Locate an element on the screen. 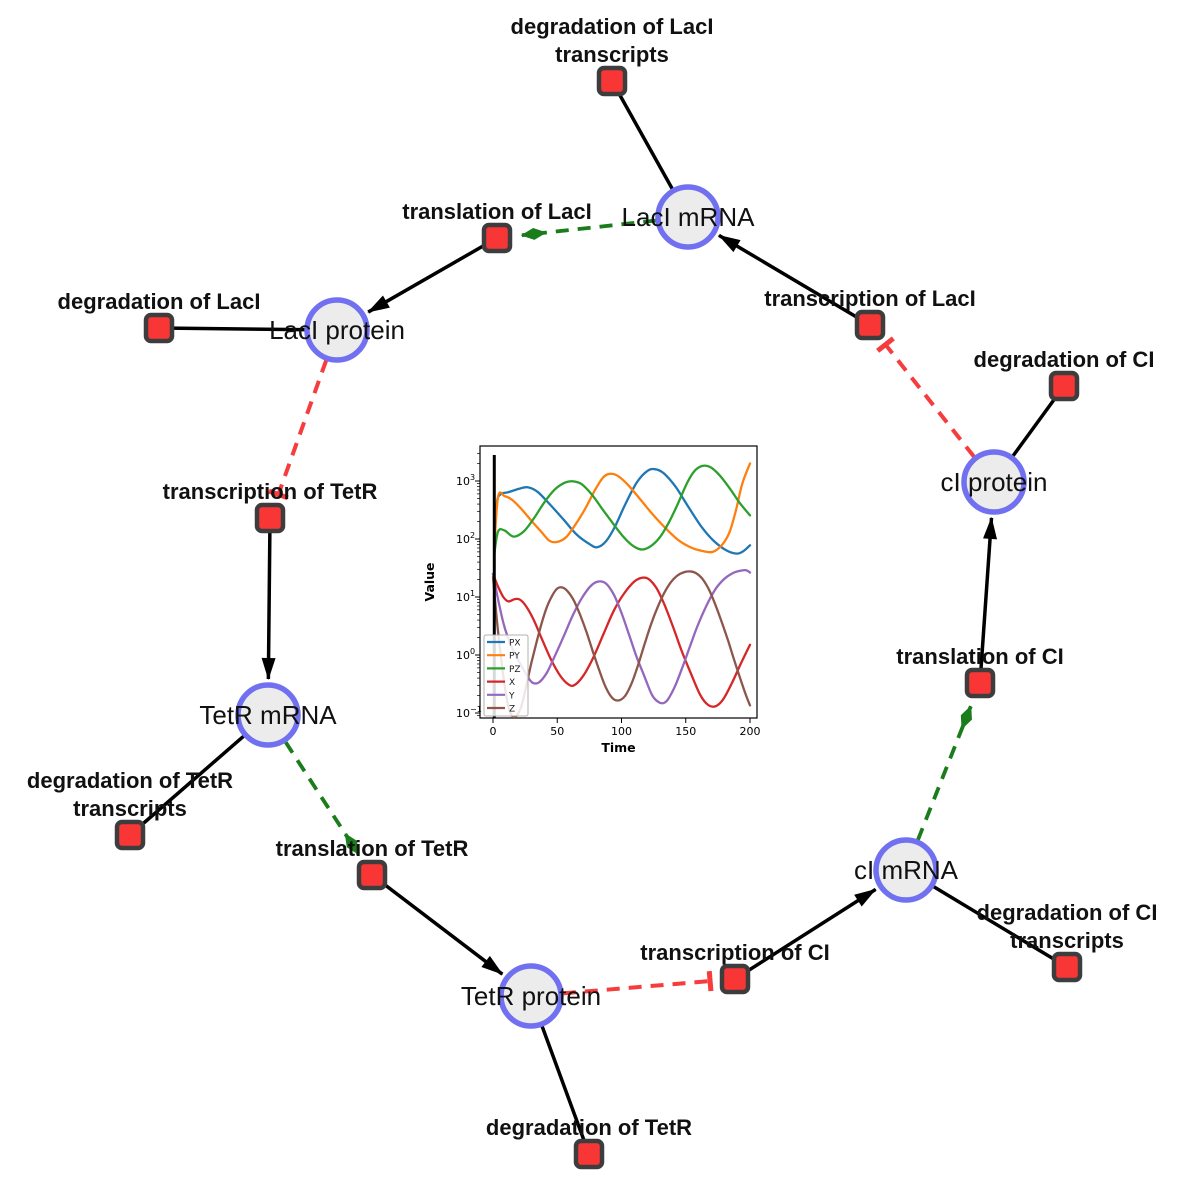 The width and height of the screenshot is (1189, 1200). reaction-node-deg_cI_tr is located at coordinates (1067, 967).